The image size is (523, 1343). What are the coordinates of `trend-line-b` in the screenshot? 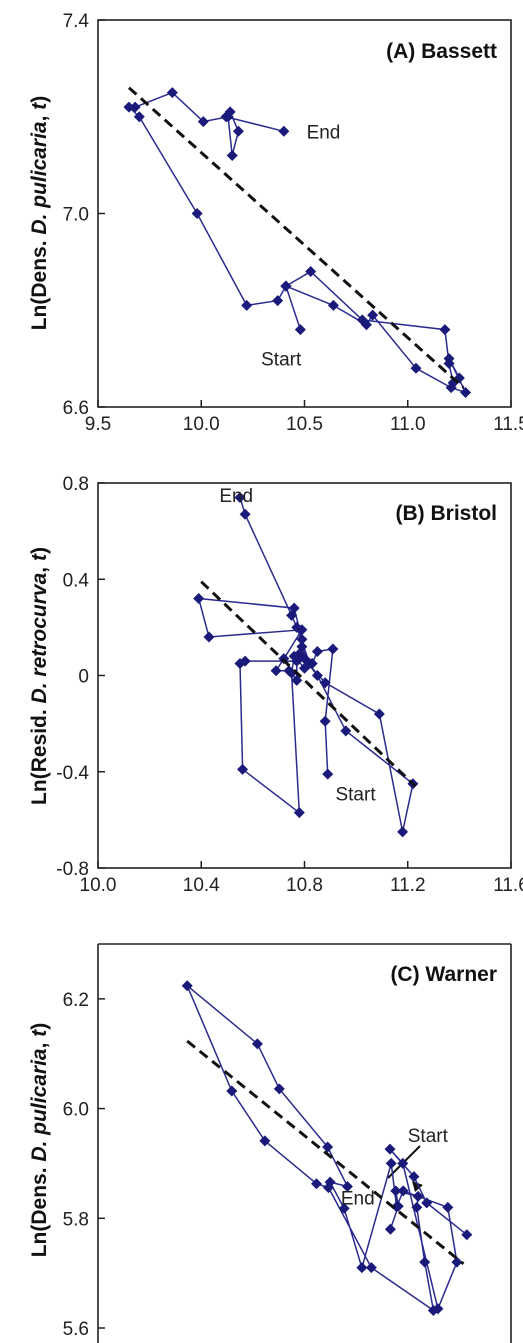 It's located at (308, 684).